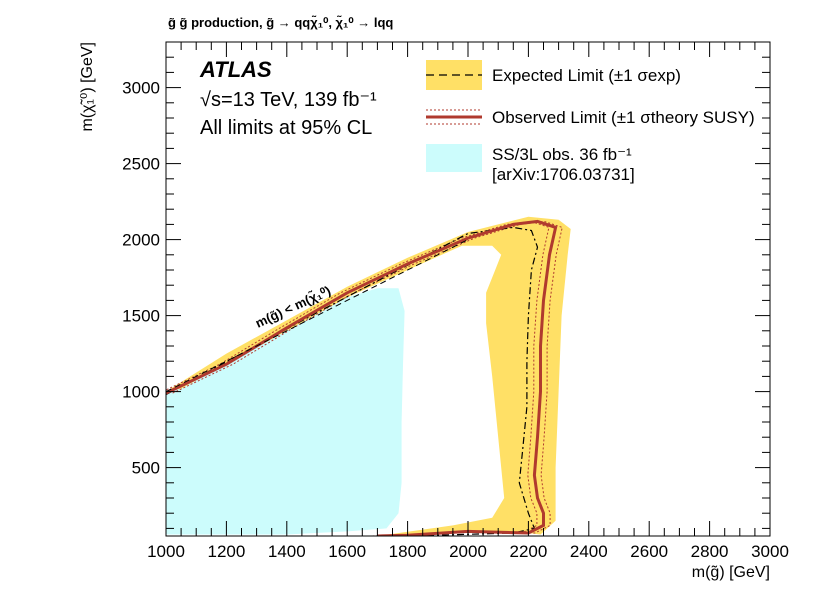 This screenshot has width=830, height=596. I want to click on x-tick-label: 1000, so click(166, 551).